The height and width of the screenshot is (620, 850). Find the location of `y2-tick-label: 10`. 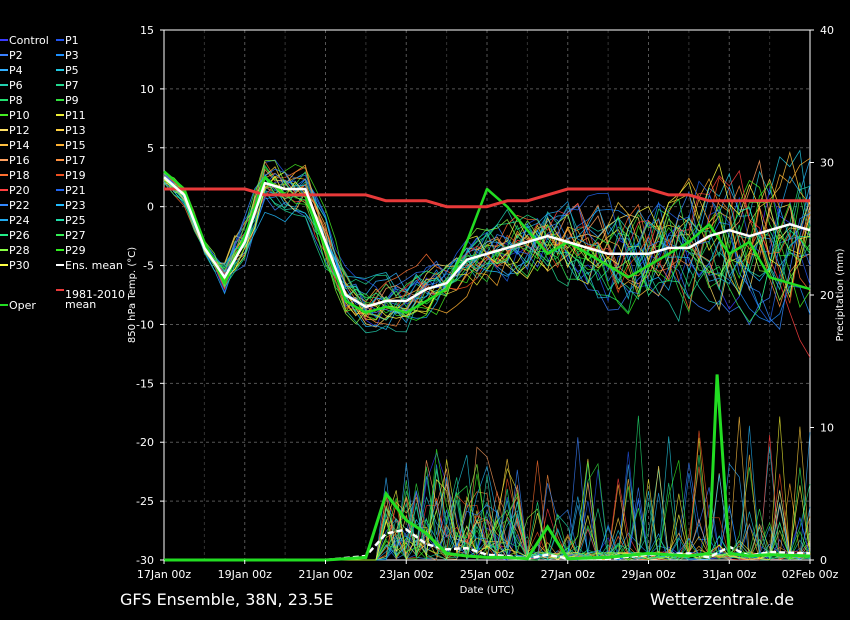

y2-tick-label: 10 is located at coordinates (827, 428).